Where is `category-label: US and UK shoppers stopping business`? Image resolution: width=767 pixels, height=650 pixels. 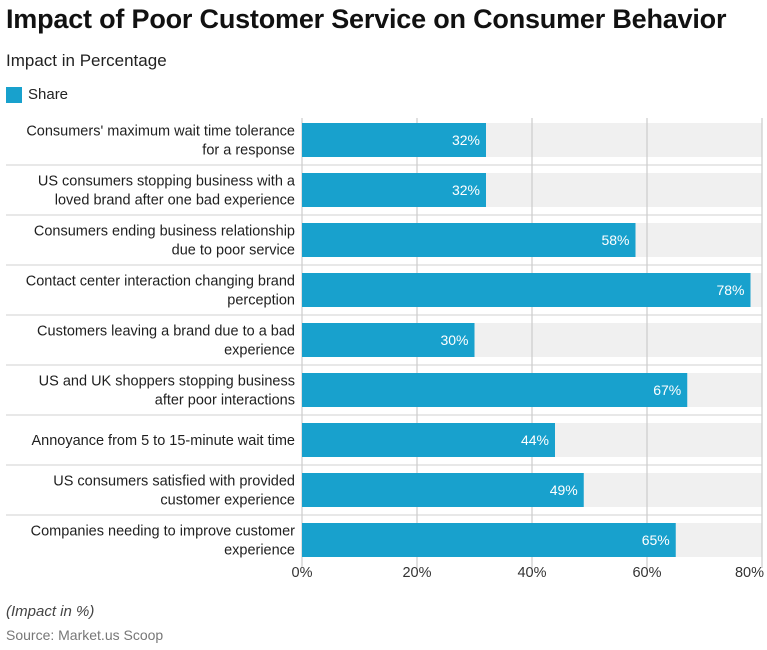
category-label: US and UK shoppers stopping business is located at coordinates (167, 382).